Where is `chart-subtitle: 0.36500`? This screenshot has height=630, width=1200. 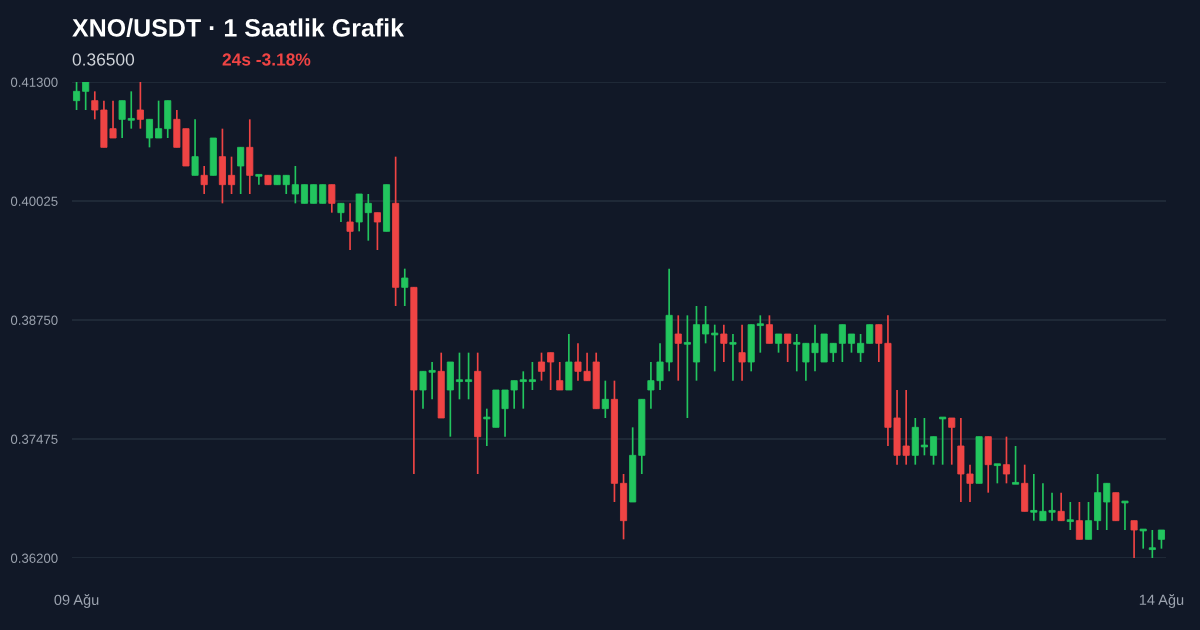
chart-subtitle: 0.36500 is located at coordinates (103, 59).